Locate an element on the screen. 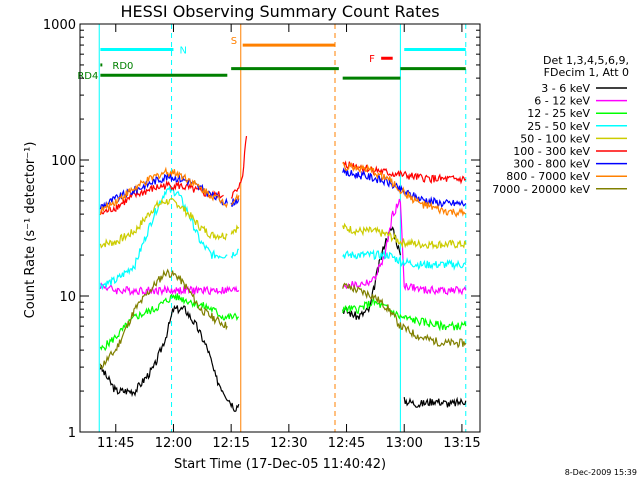 This screenshot has width=640, height=480. flag-label-rd4: RD4 is located at coordinates (87, 76).